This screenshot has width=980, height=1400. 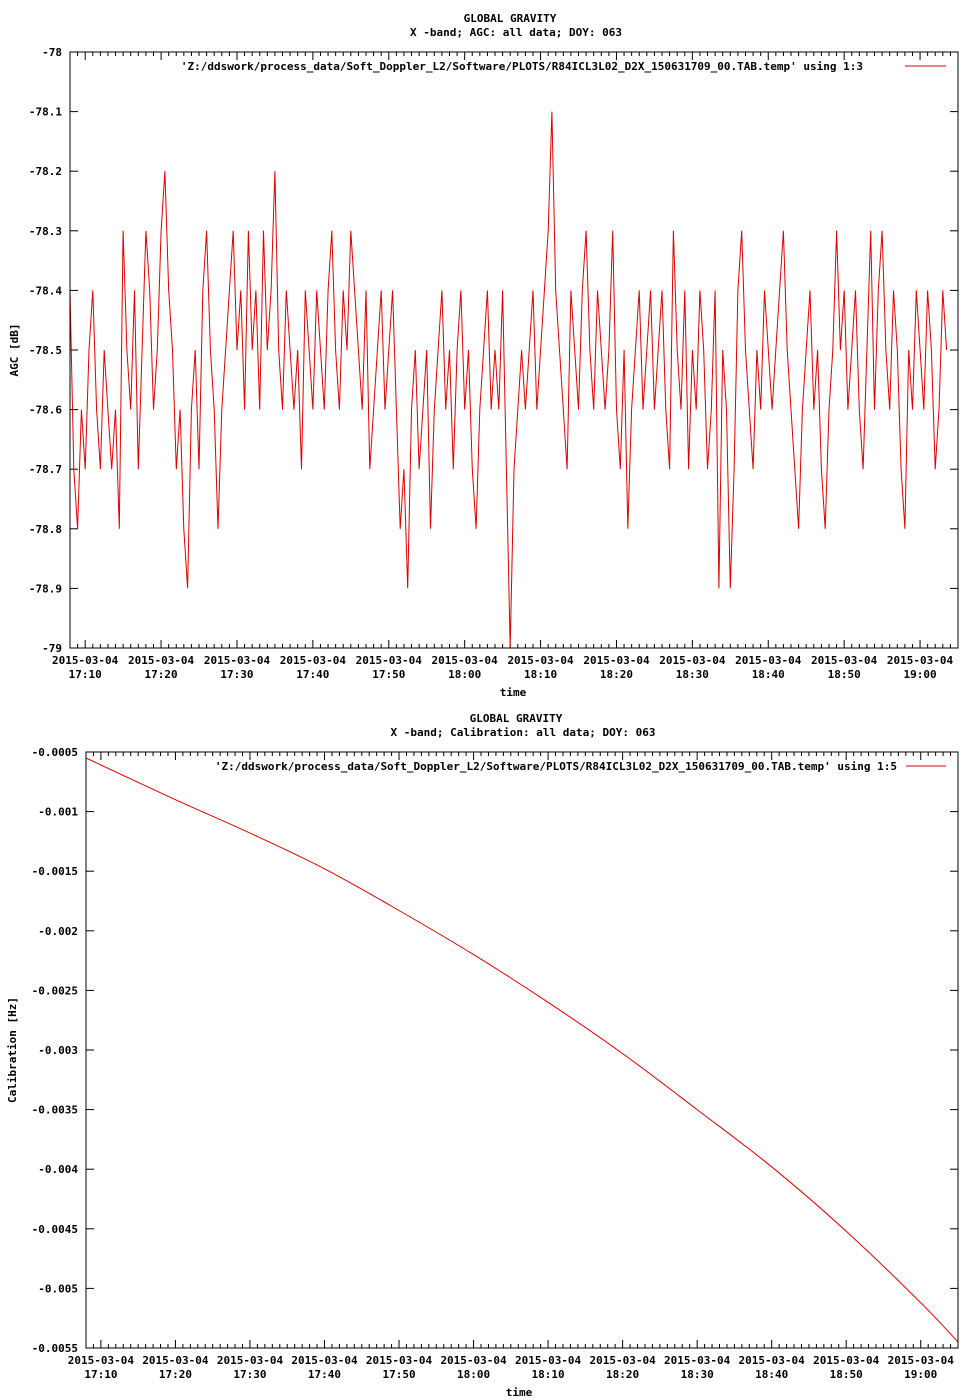 What do you see at coordinates (55, 1110) in the screenshot?
I see `y-tick-label: -0.0035` at bounding box center [55, 1110].